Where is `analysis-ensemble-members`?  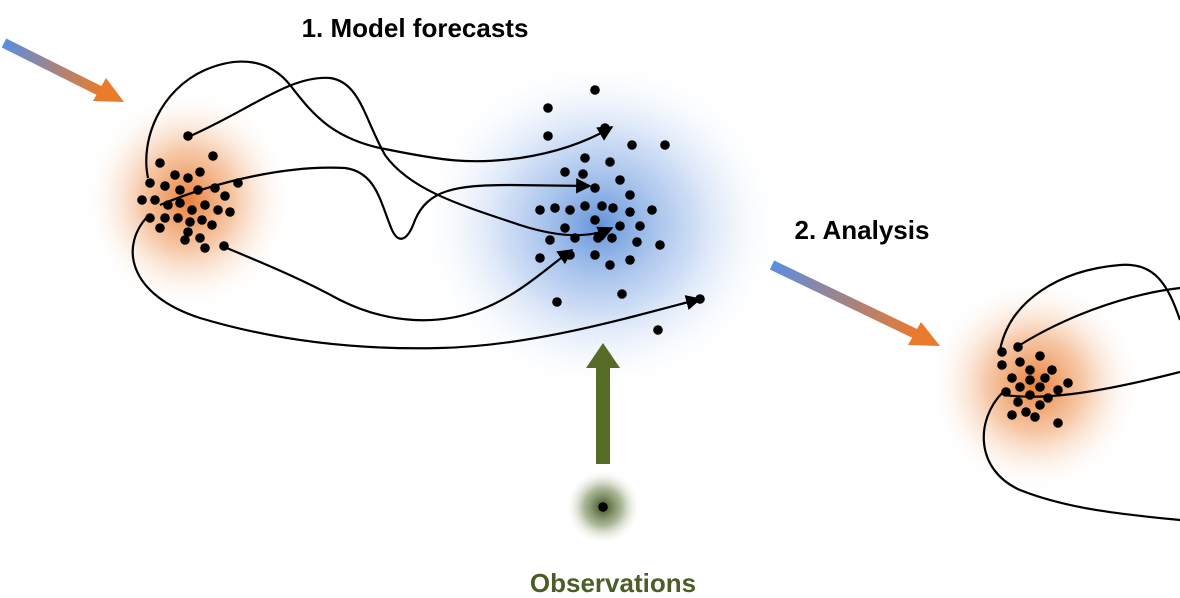
analysis-ensemble-members is located at coordinates (1035, 385).